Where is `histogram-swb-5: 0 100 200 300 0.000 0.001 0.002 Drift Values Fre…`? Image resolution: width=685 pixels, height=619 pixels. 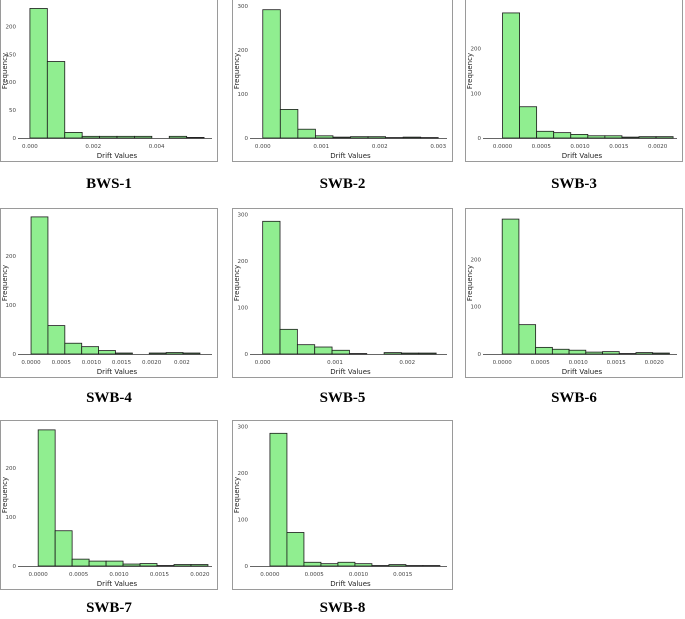 histogram-swb-5: 0 100 200 300 0.000 0.001 0.002 Drift Values Fre… is located at coordinates (340, 294).